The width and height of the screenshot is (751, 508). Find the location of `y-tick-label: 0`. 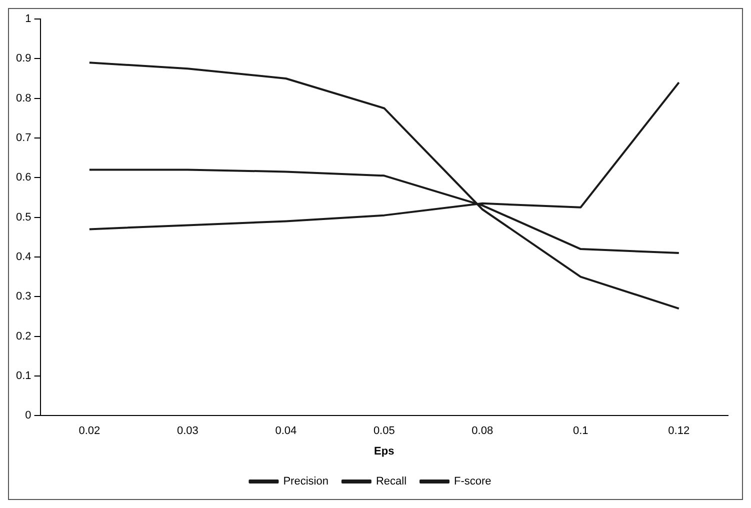

y-tick-label: 0 is located at coordinates (28, 416).